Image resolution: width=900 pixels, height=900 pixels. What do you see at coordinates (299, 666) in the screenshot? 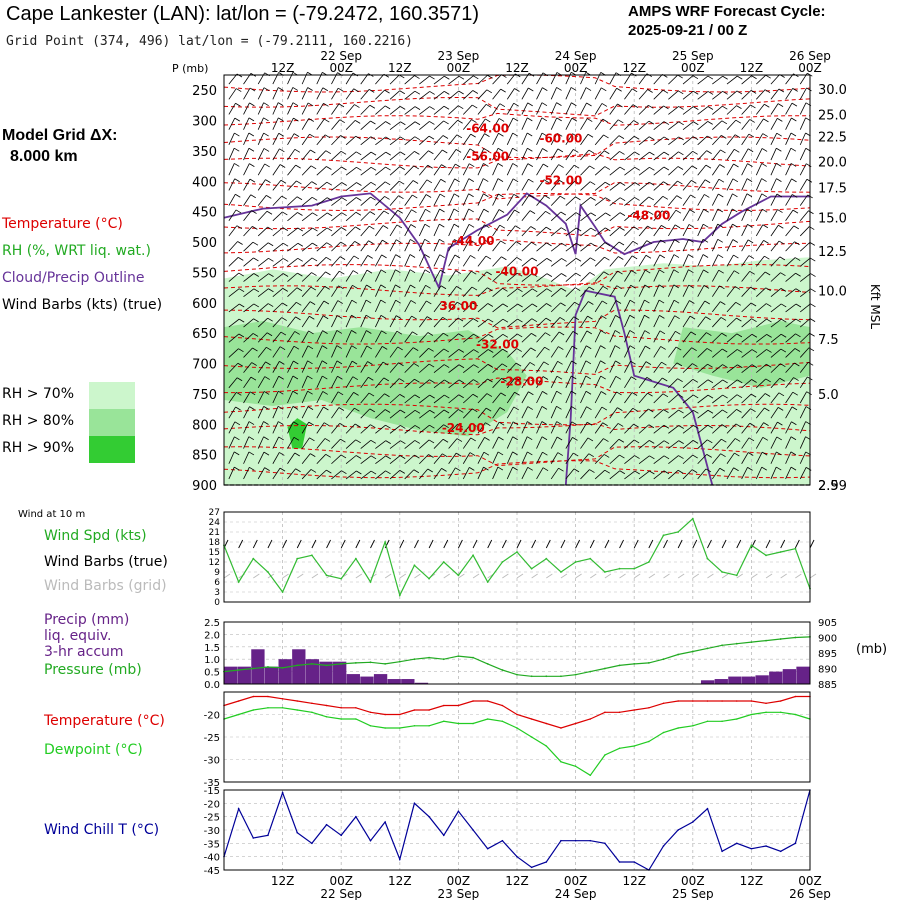
I see `precip-bar` at bounding box center [299, 666].